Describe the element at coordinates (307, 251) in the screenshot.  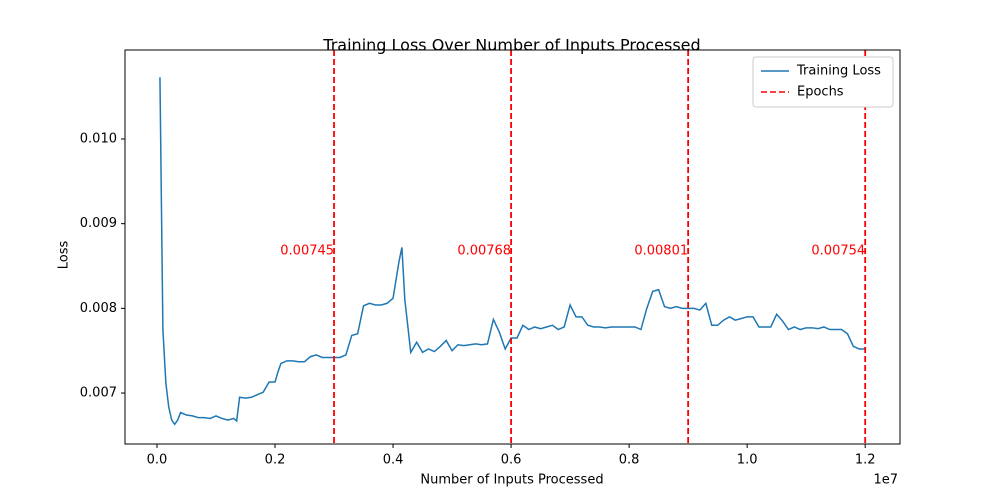
I see `epoch-annotation: 0.00745` at that location.